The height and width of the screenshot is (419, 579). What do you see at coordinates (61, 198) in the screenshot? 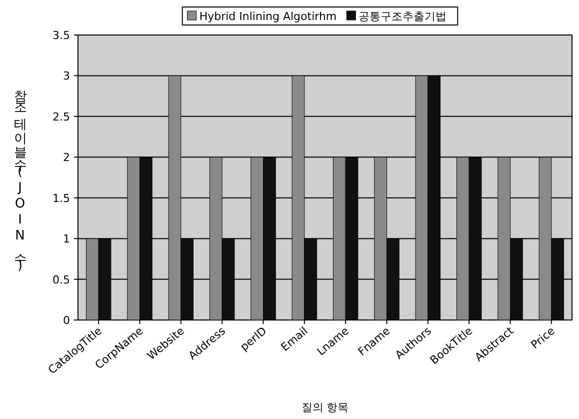
I see `y-tick-label: 1.5` at bounding box center [61, 198].